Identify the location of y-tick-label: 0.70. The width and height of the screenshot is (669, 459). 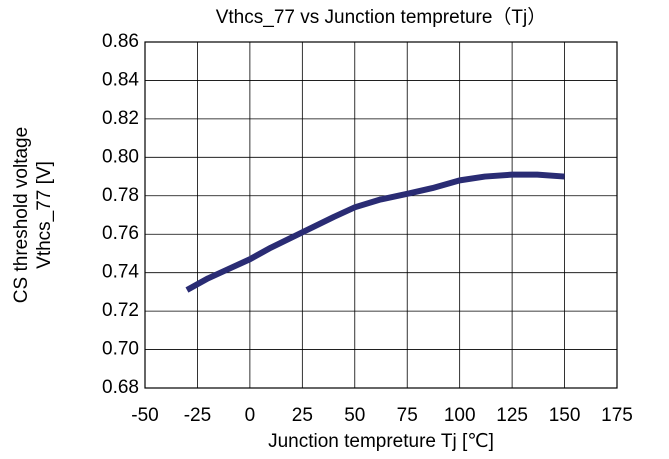
(120, 349).